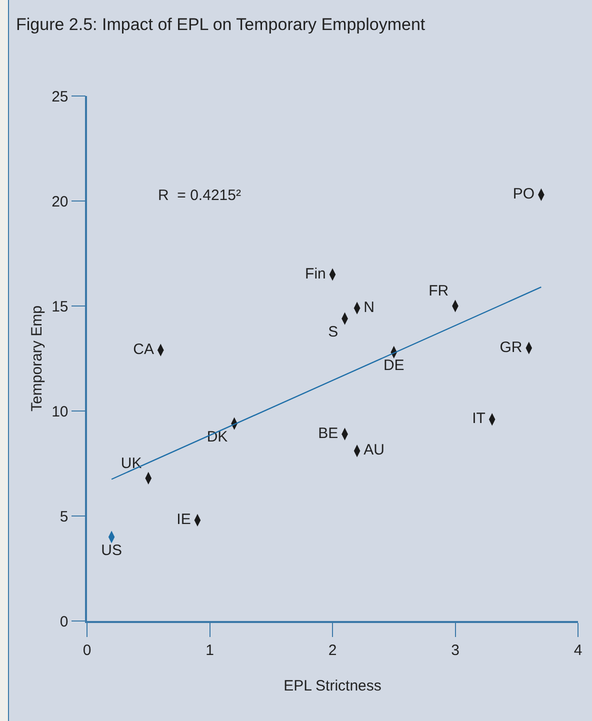 The height and width of the screenshot is (721, 592). Describe the element at coordinates (578, 650) in the screenshot. I see `x-tick-label: 4` at that location.